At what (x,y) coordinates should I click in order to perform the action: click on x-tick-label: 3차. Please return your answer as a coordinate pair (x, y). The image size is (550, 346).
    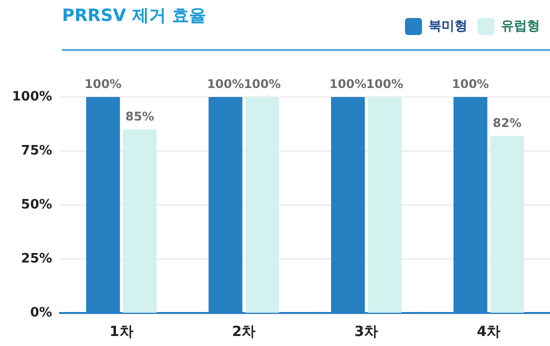
    Looking at the image, I should click on (366, 332).